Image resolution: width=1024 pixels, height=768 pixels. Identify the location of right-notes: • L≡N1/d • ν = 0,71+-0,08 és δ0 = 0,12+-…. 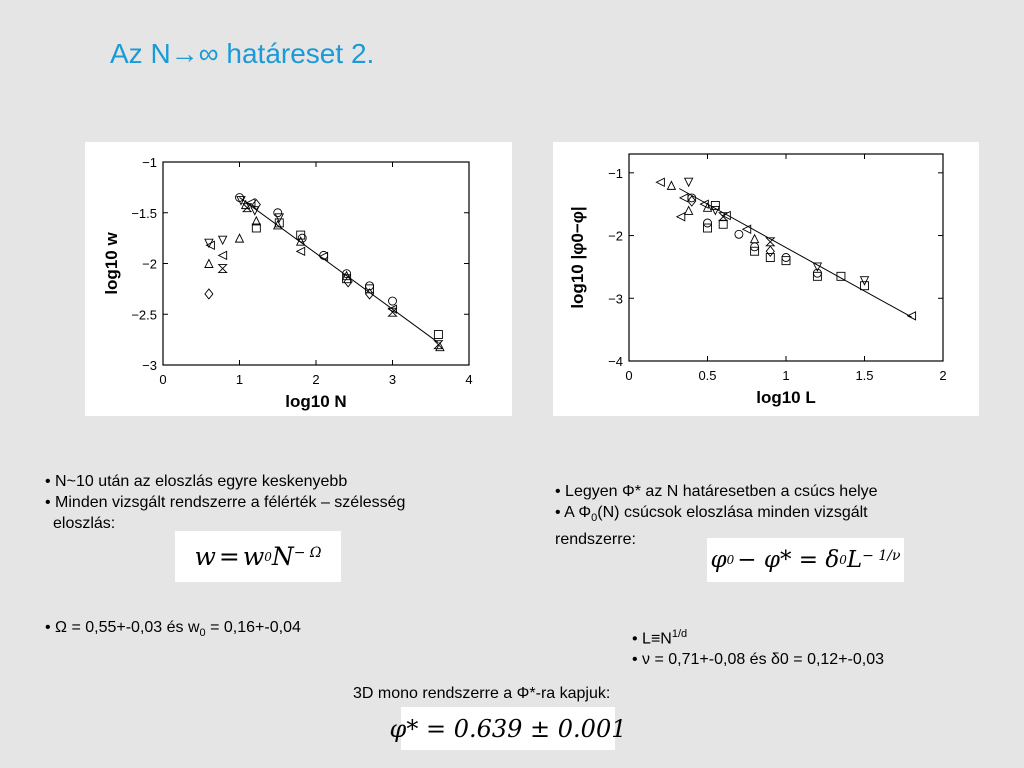
(758, 647).